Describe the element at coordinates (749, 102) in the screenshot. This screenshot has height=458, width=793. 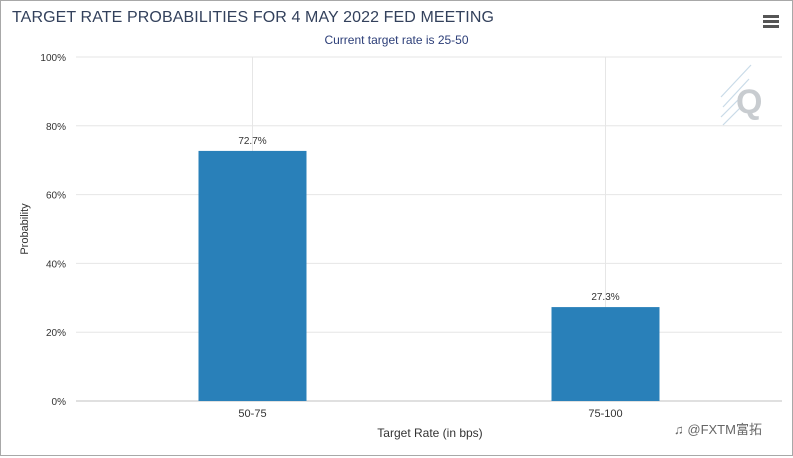
I see `logo-q-letter: Q` at that location.